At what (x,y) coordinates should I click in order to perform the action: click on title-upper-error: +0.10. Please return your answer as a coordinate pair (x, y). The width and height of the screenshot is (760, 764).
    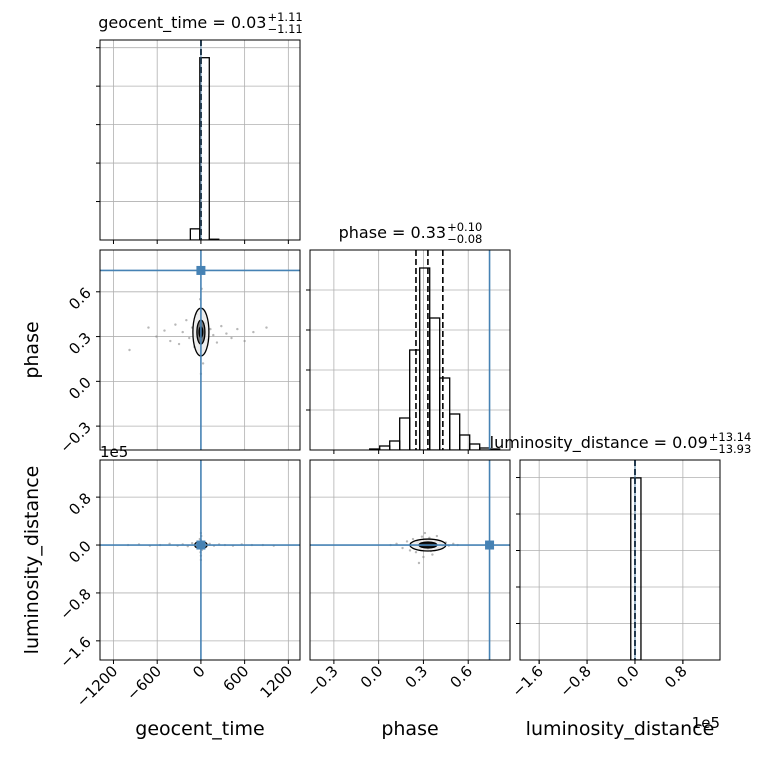
    Looking at the image, I should click on (464, 227).